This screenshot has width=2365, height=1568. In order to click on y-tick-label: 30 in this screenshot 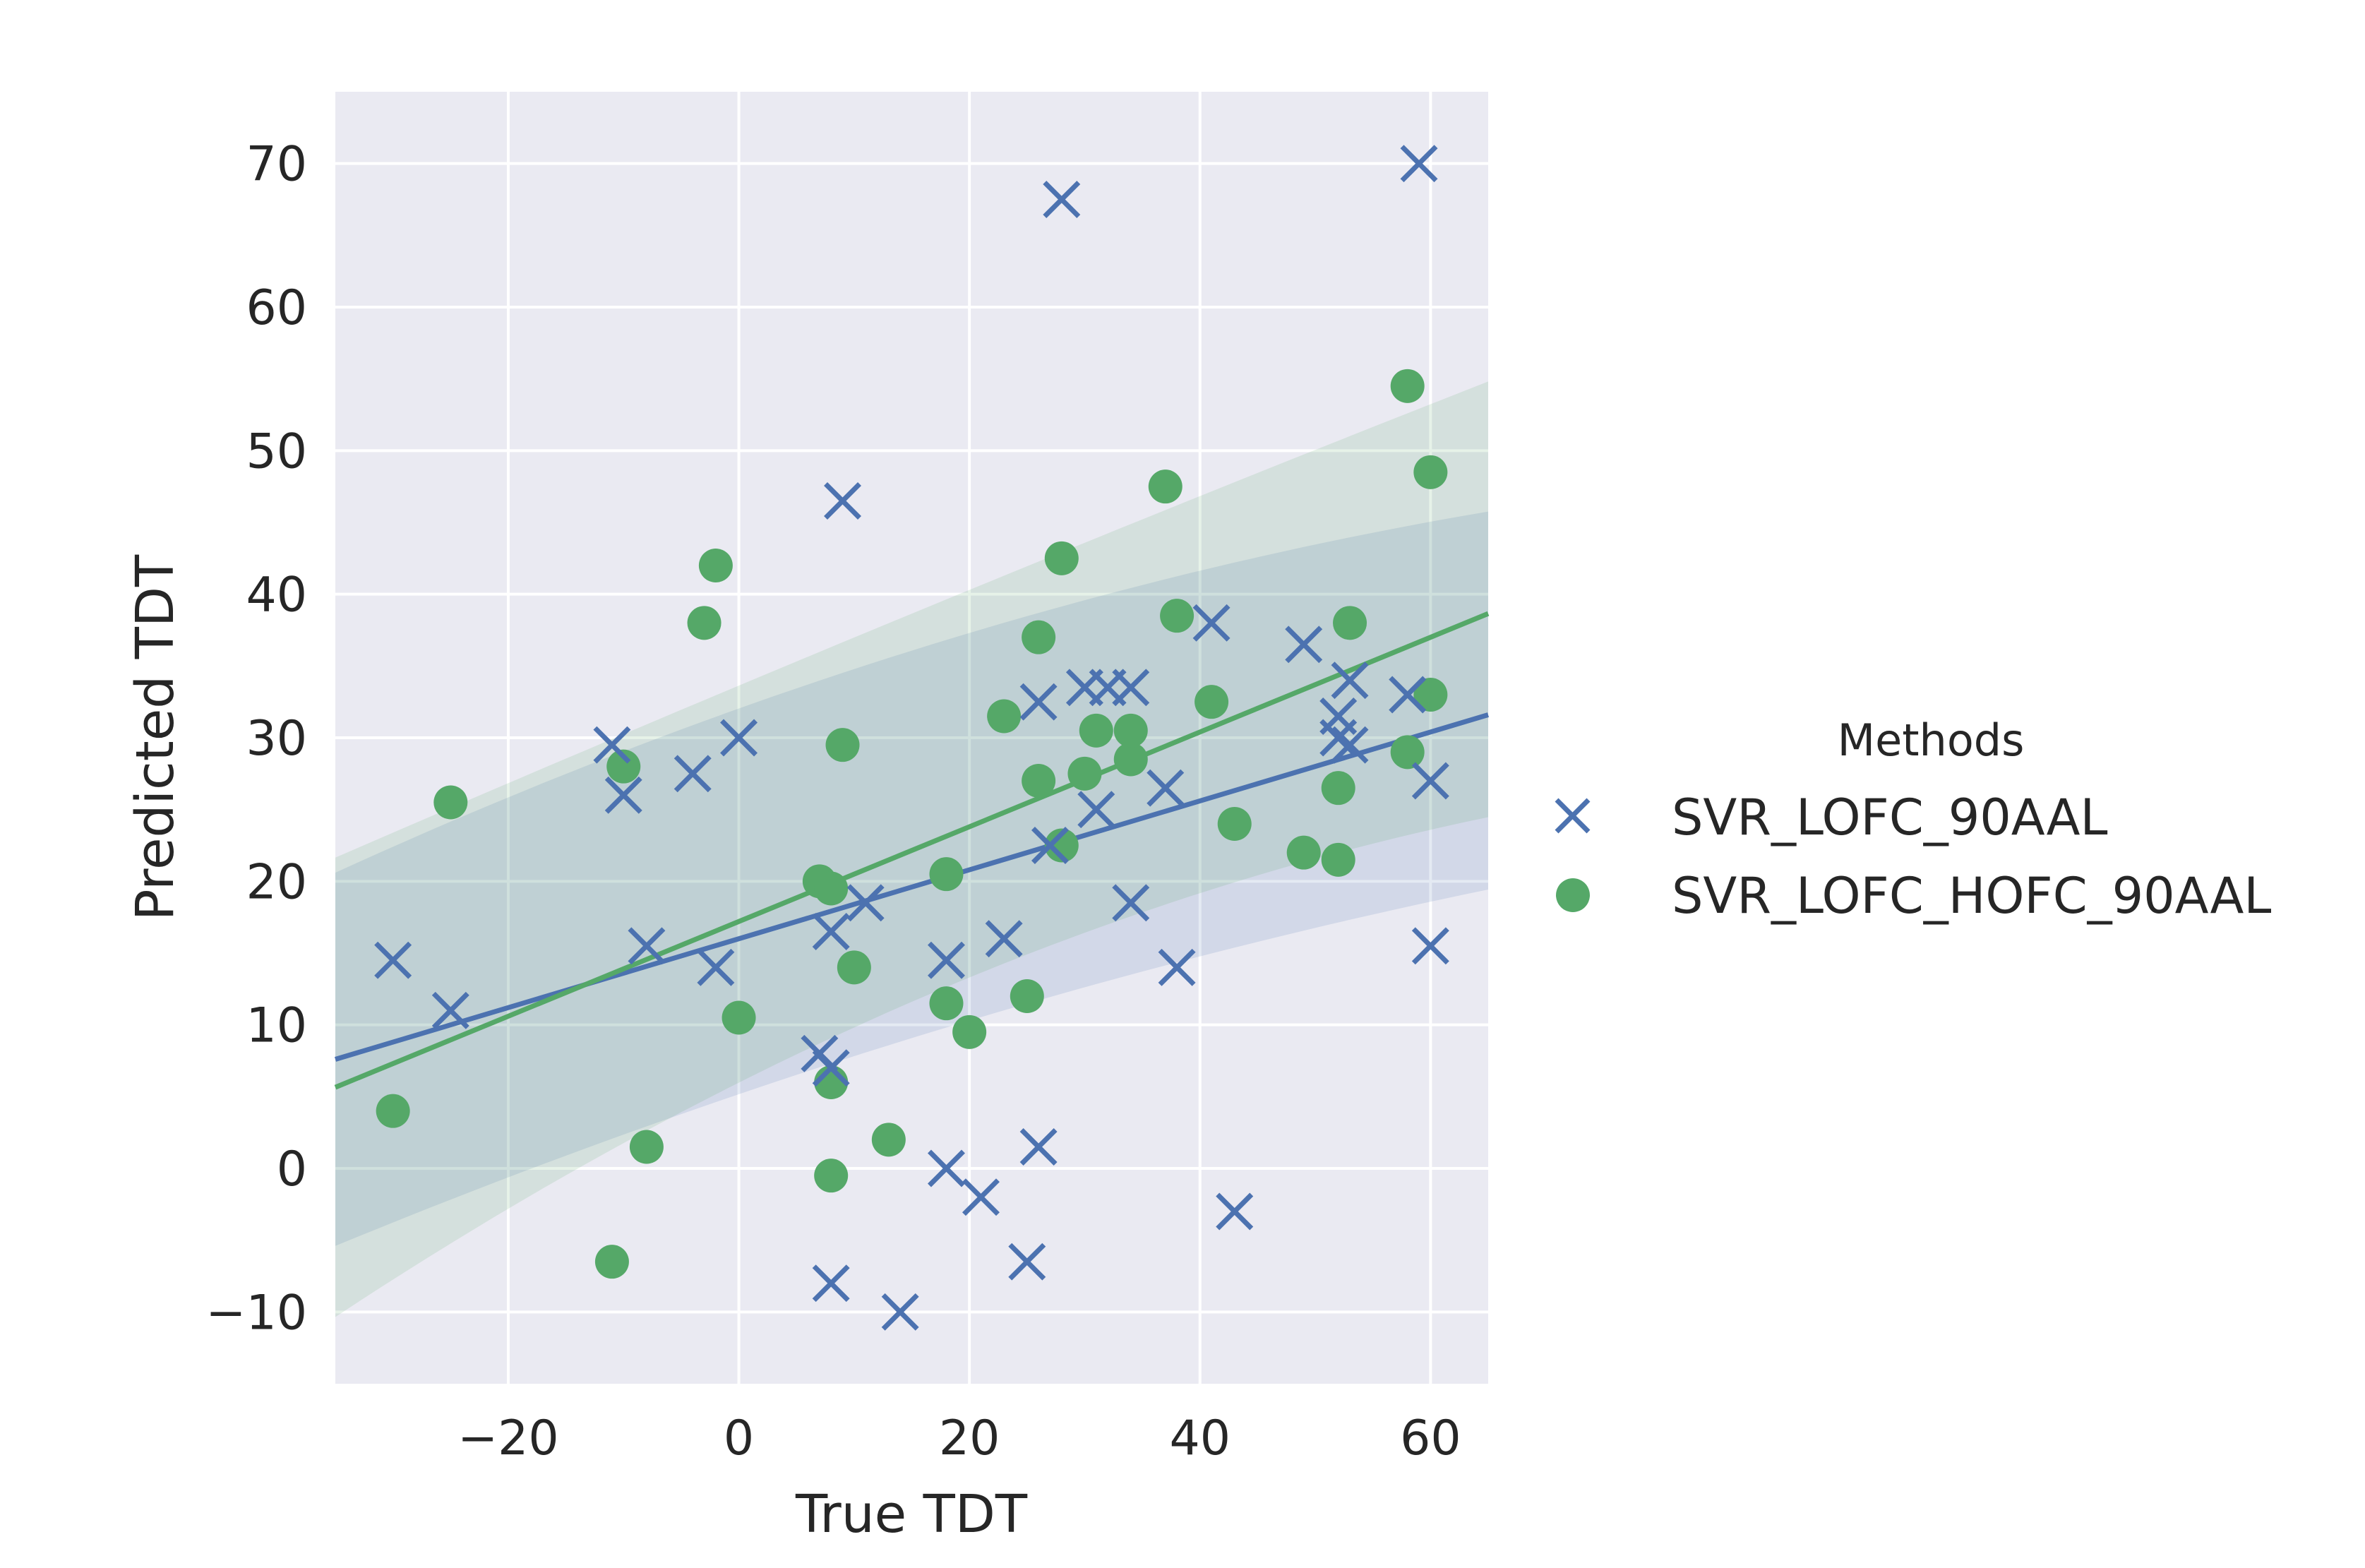, I will do `click(277, 739)`.